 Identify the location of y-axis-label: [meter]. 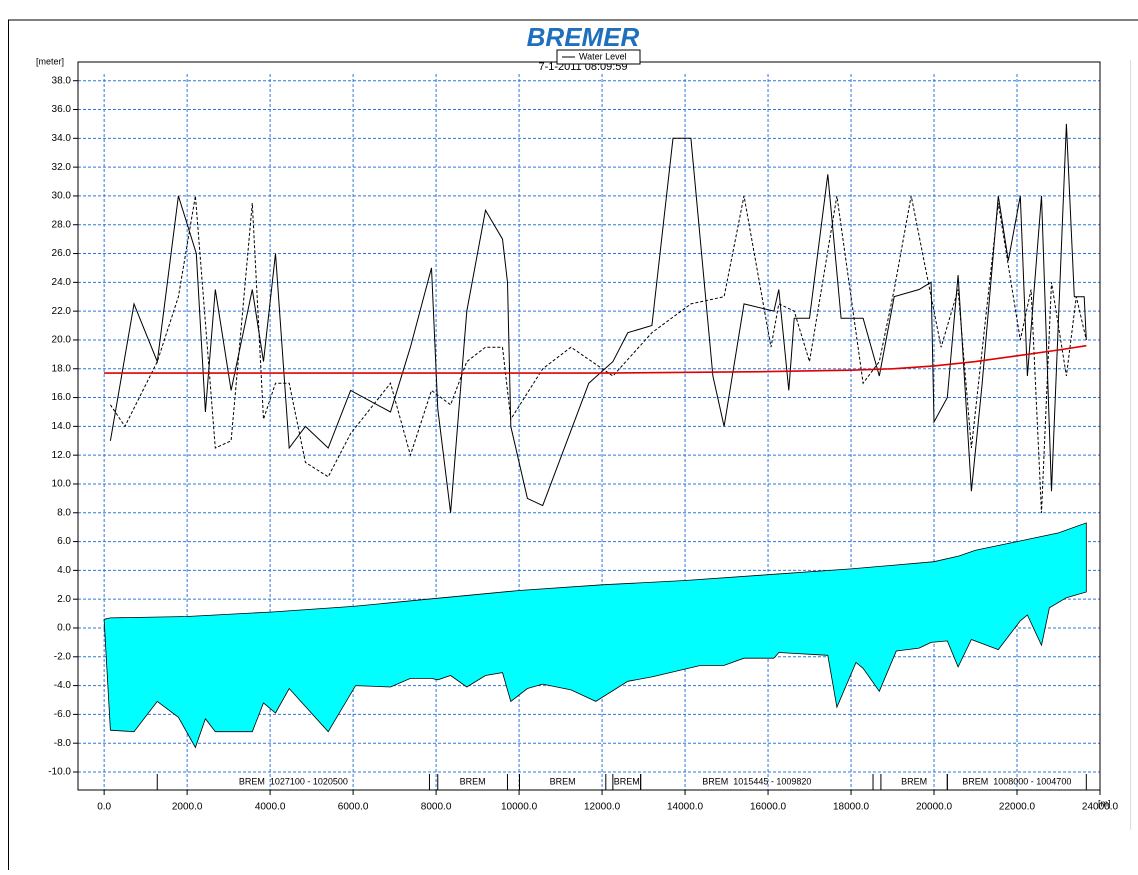
(50, 61).